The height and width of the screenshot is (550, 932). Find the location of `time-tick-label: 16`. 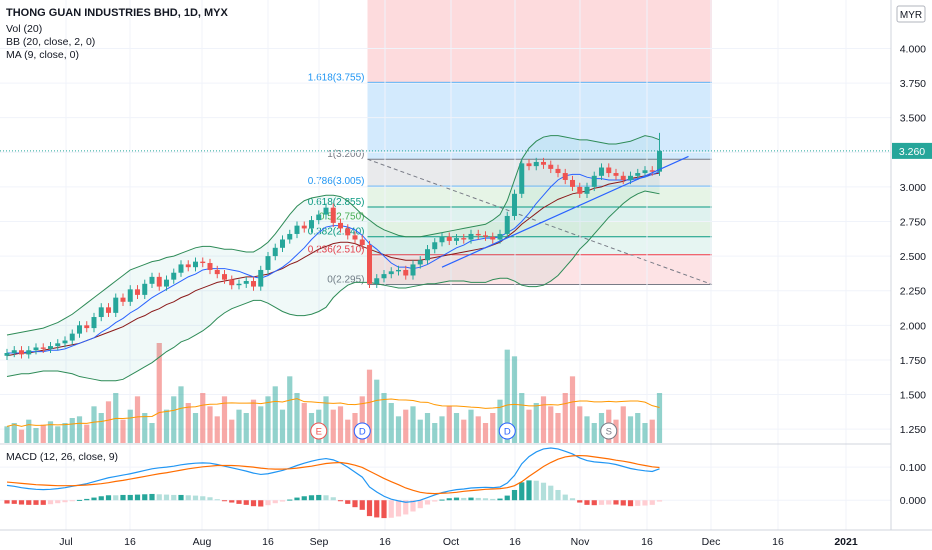

time-tick-label: 16 is located at coordinates (778, 542).